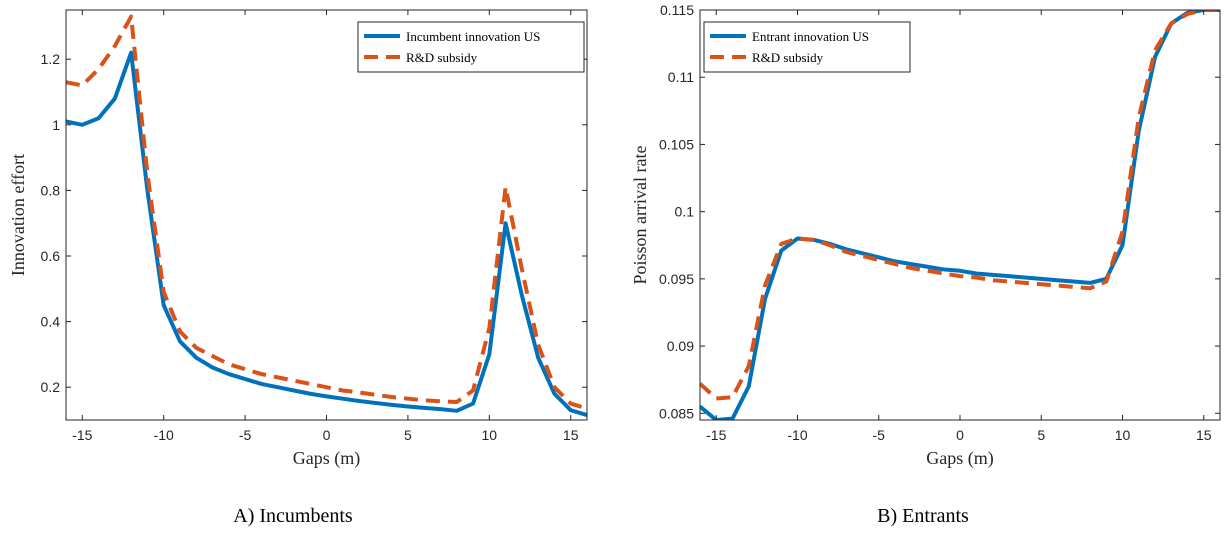 The height and width of the screenshot is (535, 1225). What do you see at coordinates (293, 516) in the screenshot?
I see `caption-incumbents: A) Incumbents` at bounding box center [293, 516].